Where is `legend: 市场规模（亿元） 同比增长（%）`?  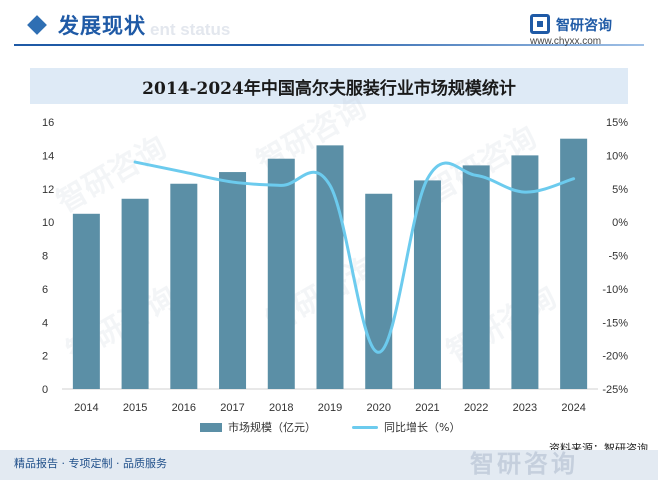 legend: 市场规模（亿元） 同比增长（%） is located at coordinates (329, 427).